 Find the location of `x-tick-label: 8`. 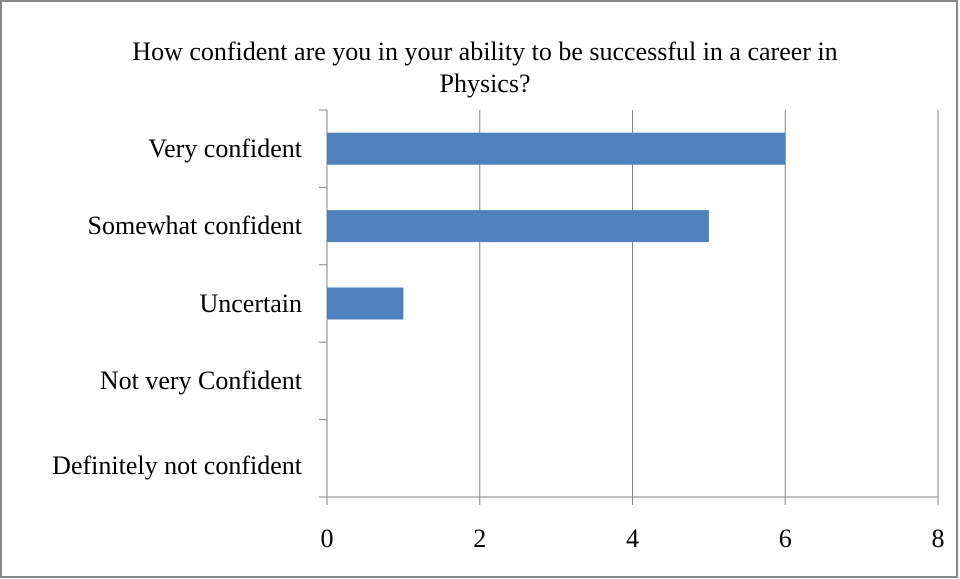

x-tick-label: 8 is located at coordinates (938, 538).